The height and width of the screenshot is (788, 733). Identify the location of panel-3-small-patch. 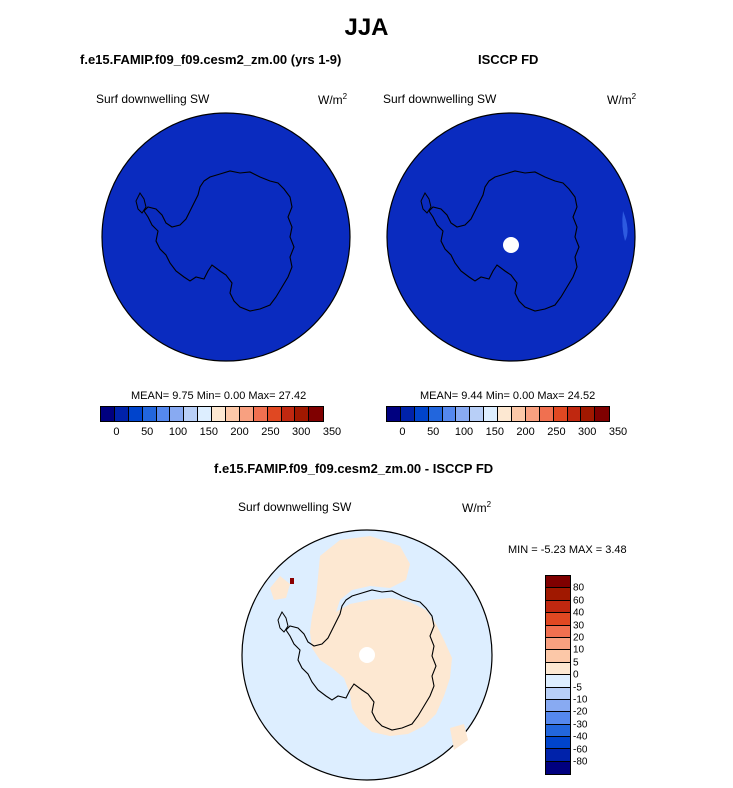
(292, 581).